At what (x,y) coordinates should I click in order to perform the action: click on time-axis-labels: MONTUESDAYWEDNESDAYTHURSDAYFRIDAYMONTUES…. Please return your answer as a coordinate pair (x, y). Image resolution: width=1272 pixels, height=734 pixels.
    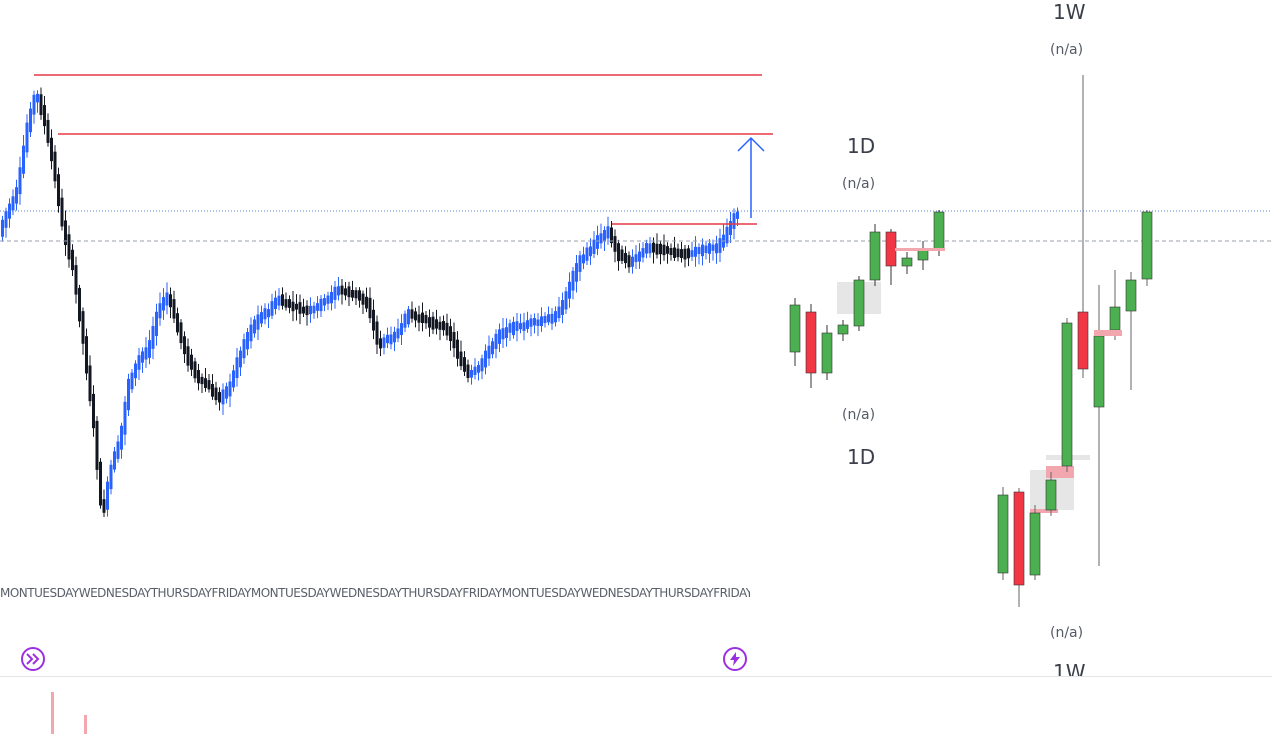
    Looking at the image, I should click on (375, 593).